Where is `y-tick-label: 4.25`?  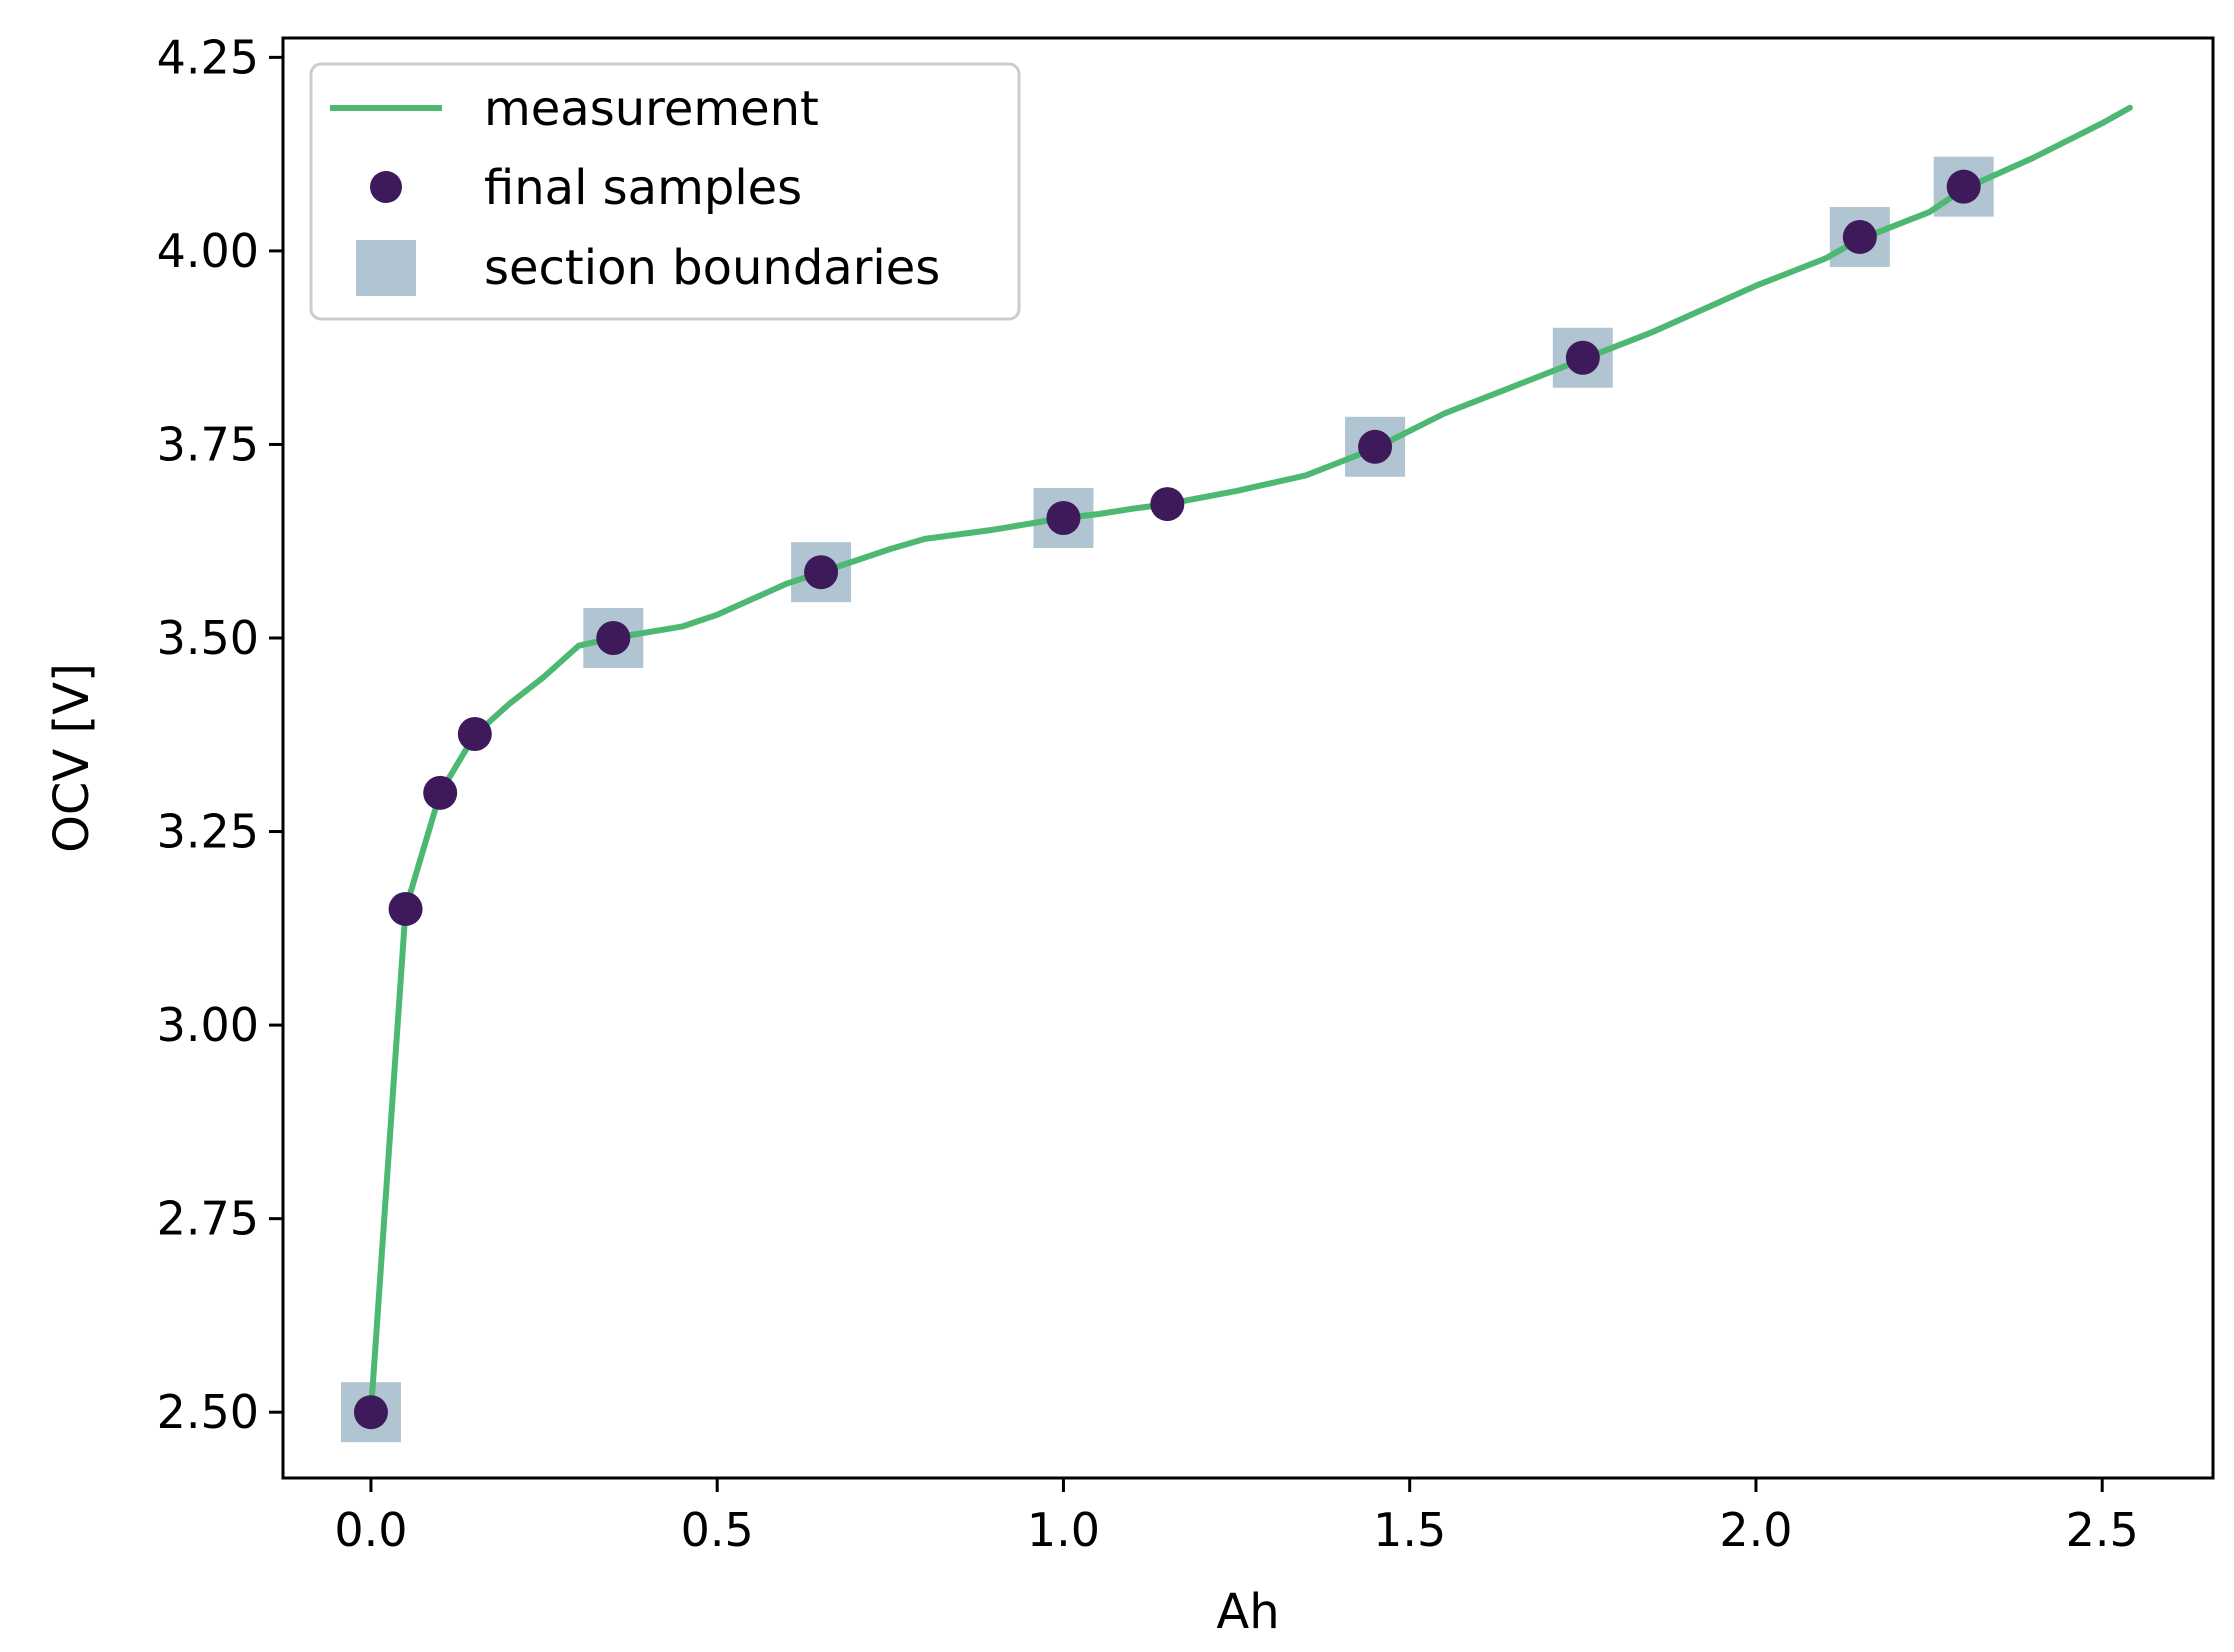 y-tick-label: 4.25 is located at coordinates (208, 57).